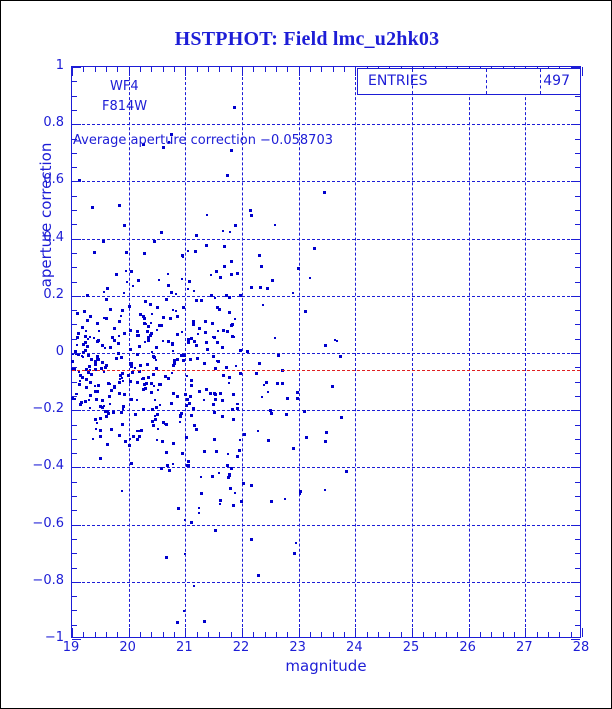  Describe the element at coordinates (59, 65) in the screenshot. I see `y-tick-label: 1` at that location.